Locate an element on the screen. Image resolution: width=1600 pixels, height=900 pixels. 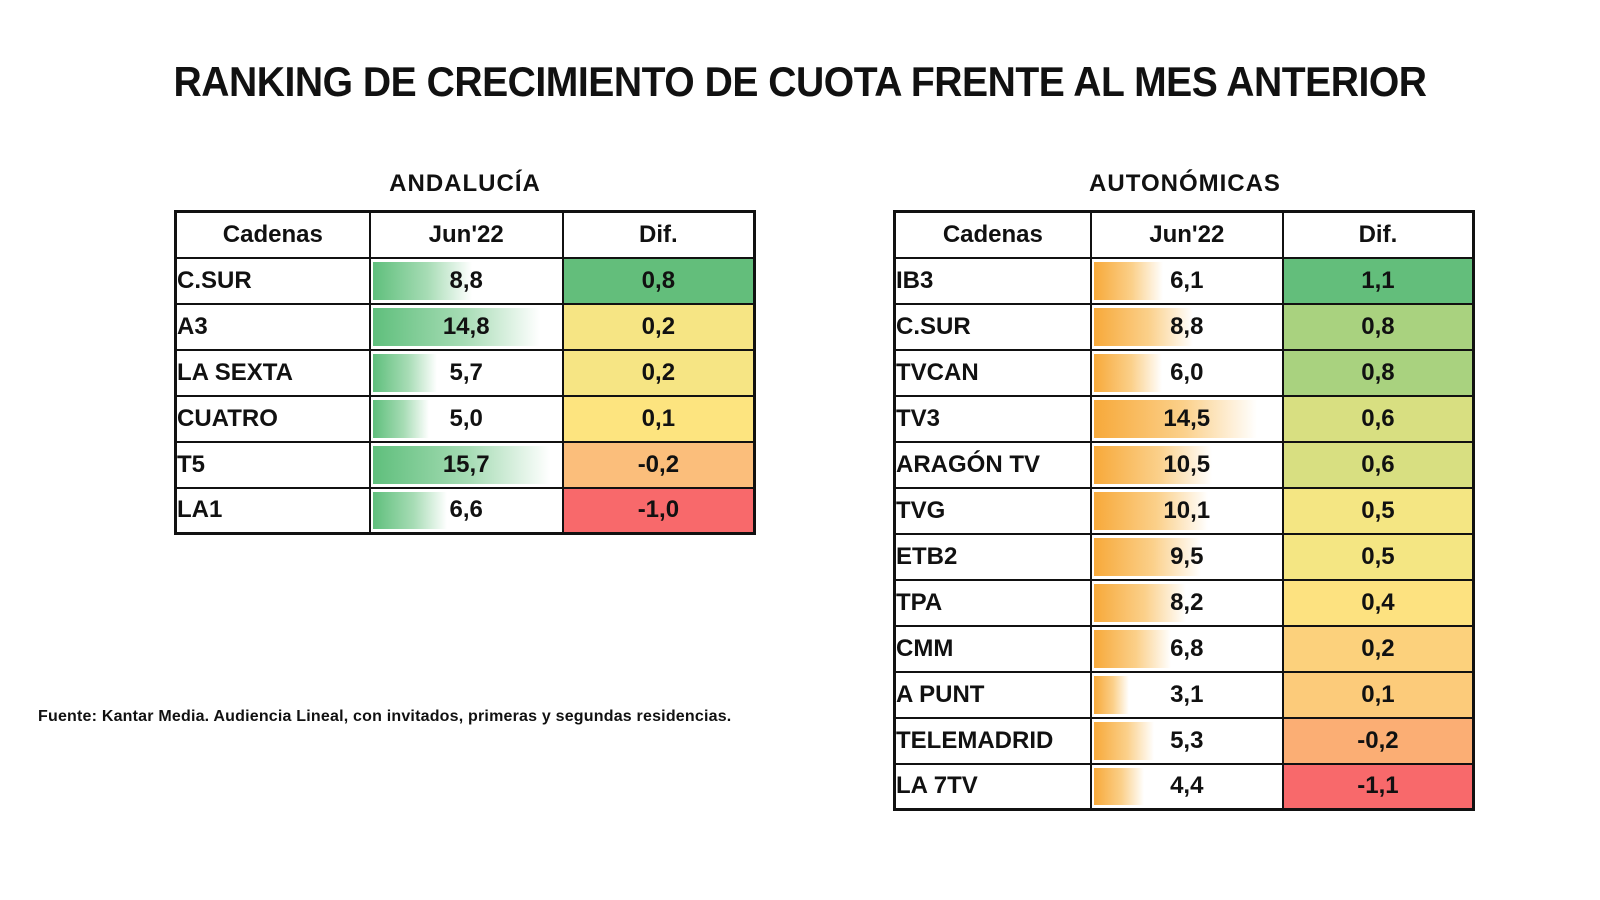
share-value: 6,6 is located at coordinates (466, 510).